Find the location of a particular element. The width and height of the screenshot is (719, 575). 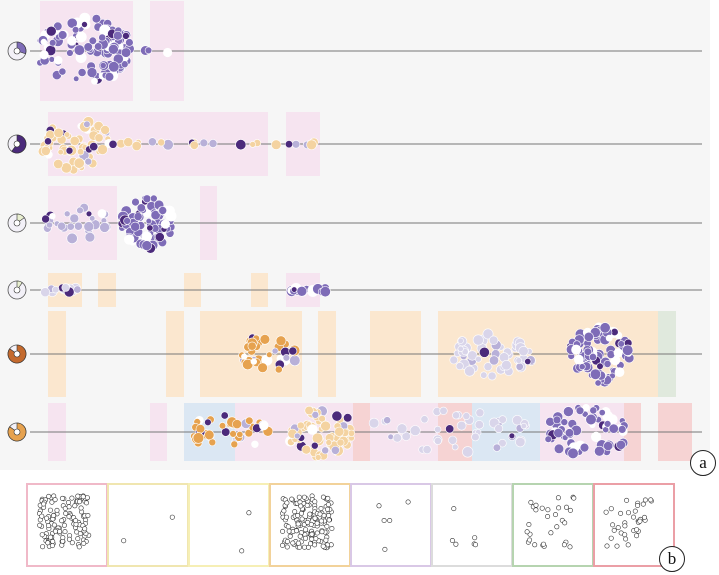

timeline-row is located at coordinates (354, 144).